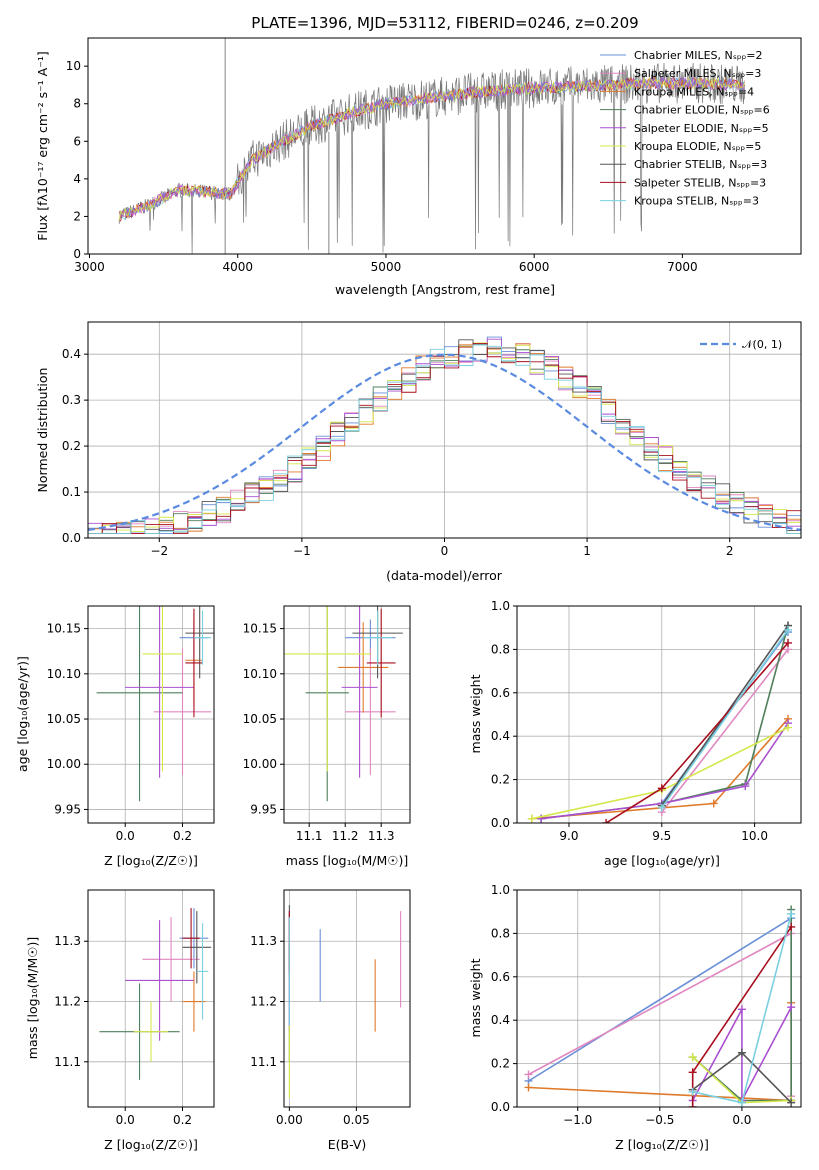 Image resolution: width=819 pixels, height=1170 pixels. Describe the element at coordinates (500, 649) in the screenshot. I see `weight-vs-age-ytick-label-4: 0.8` at that location.